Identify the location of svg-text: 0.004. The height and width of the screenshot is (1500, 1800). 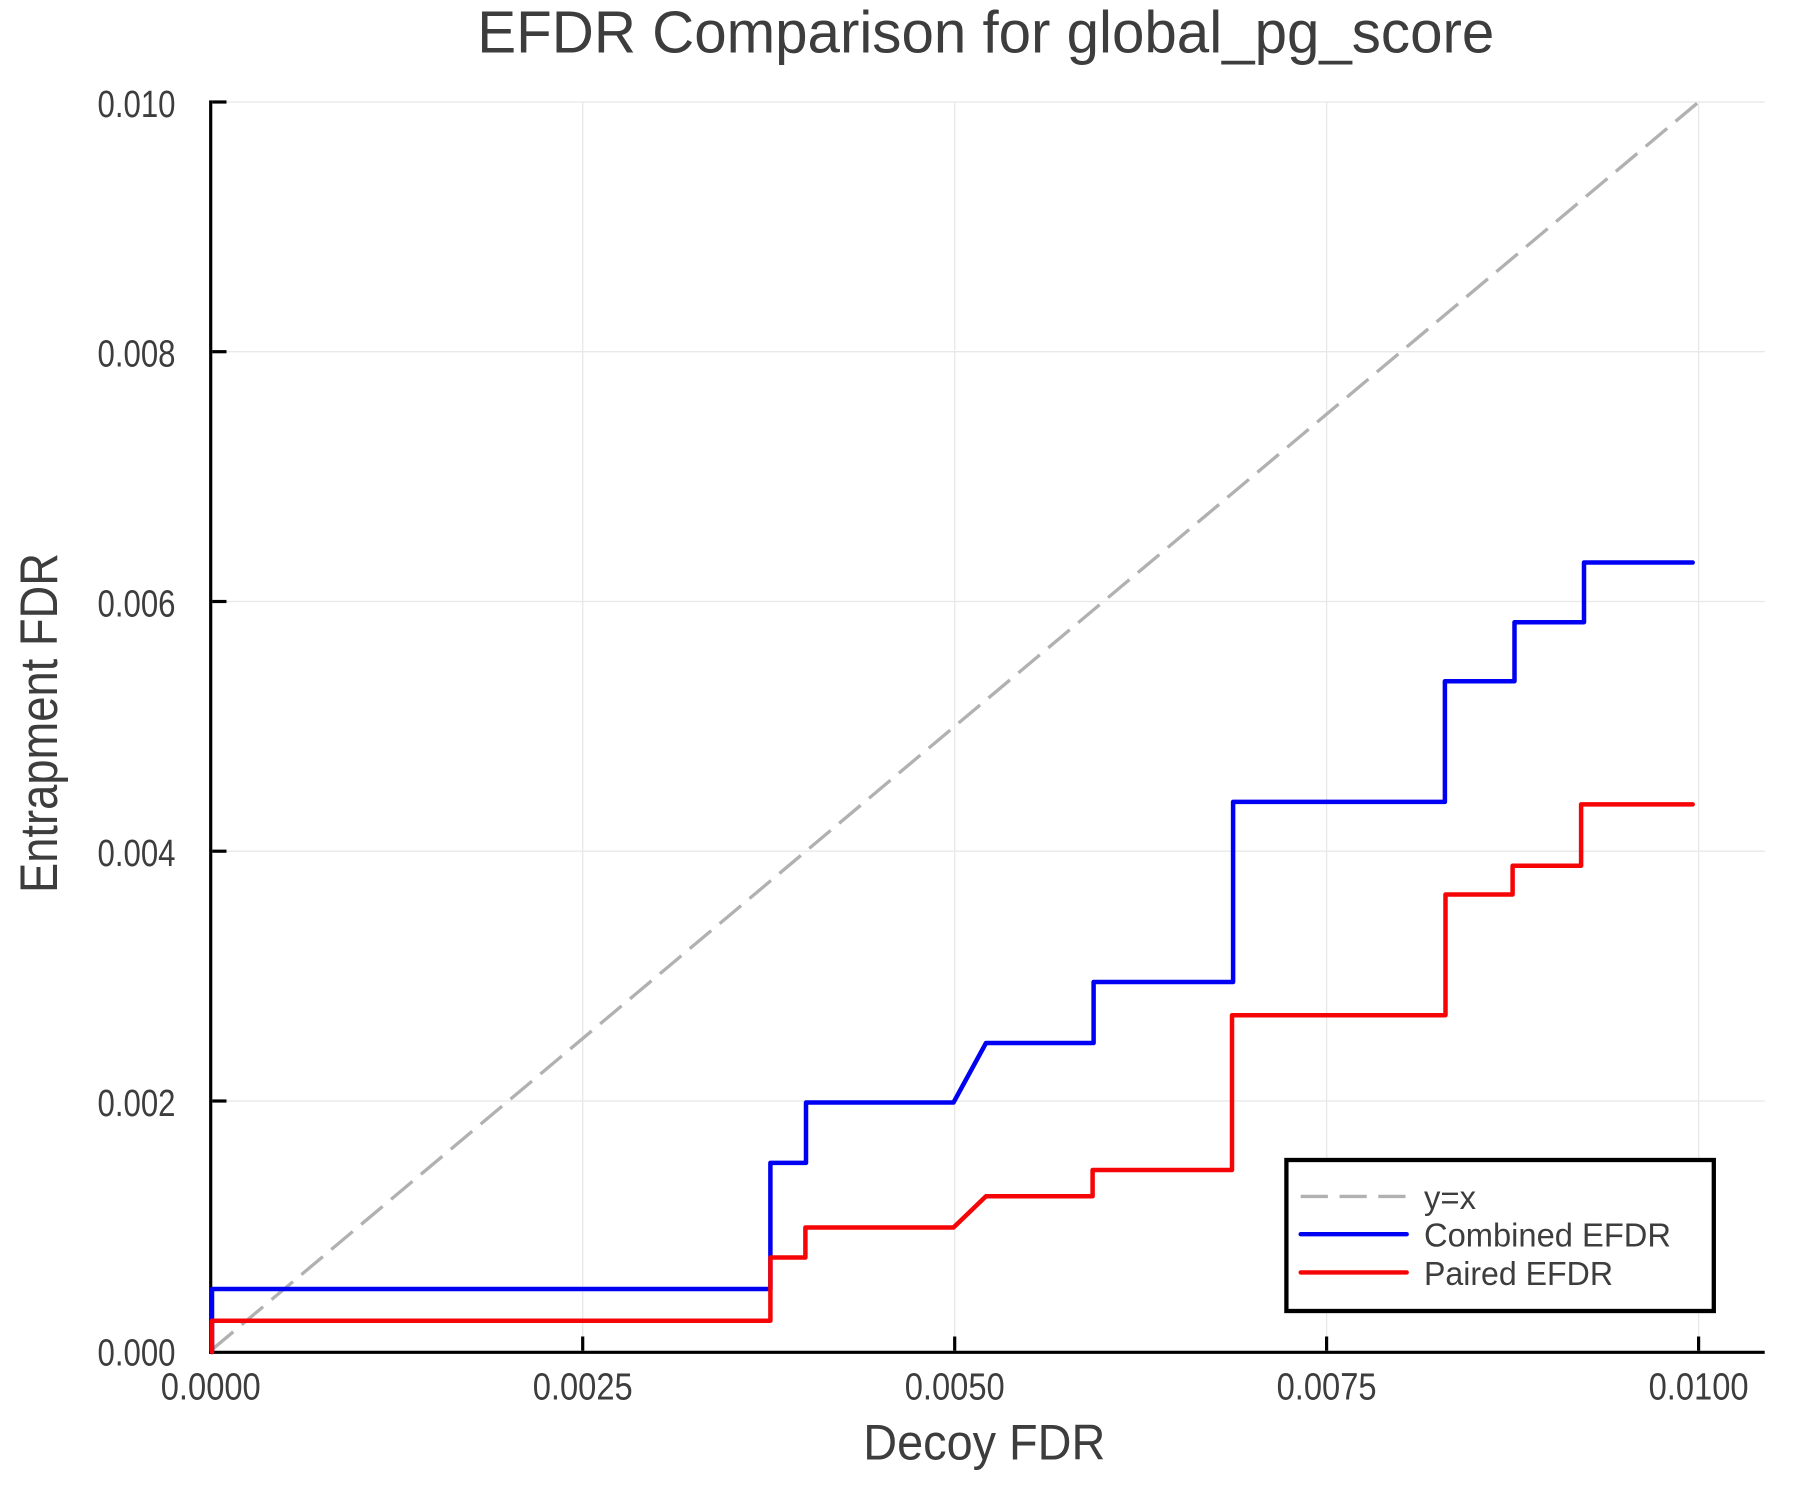
(137, 854).